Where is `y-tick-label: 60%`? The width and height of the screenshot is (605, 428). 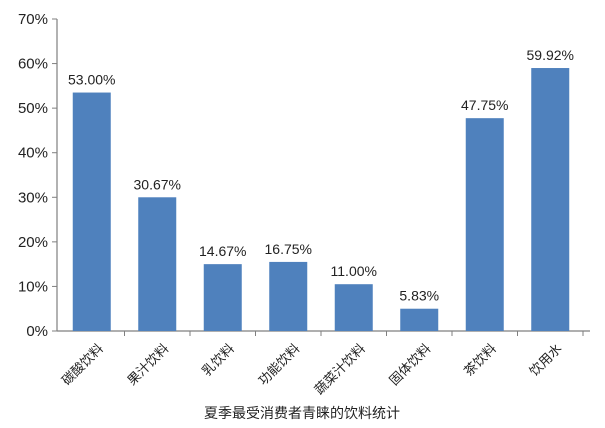 y-tick-label: 60% is located at coordinates (33, 64).